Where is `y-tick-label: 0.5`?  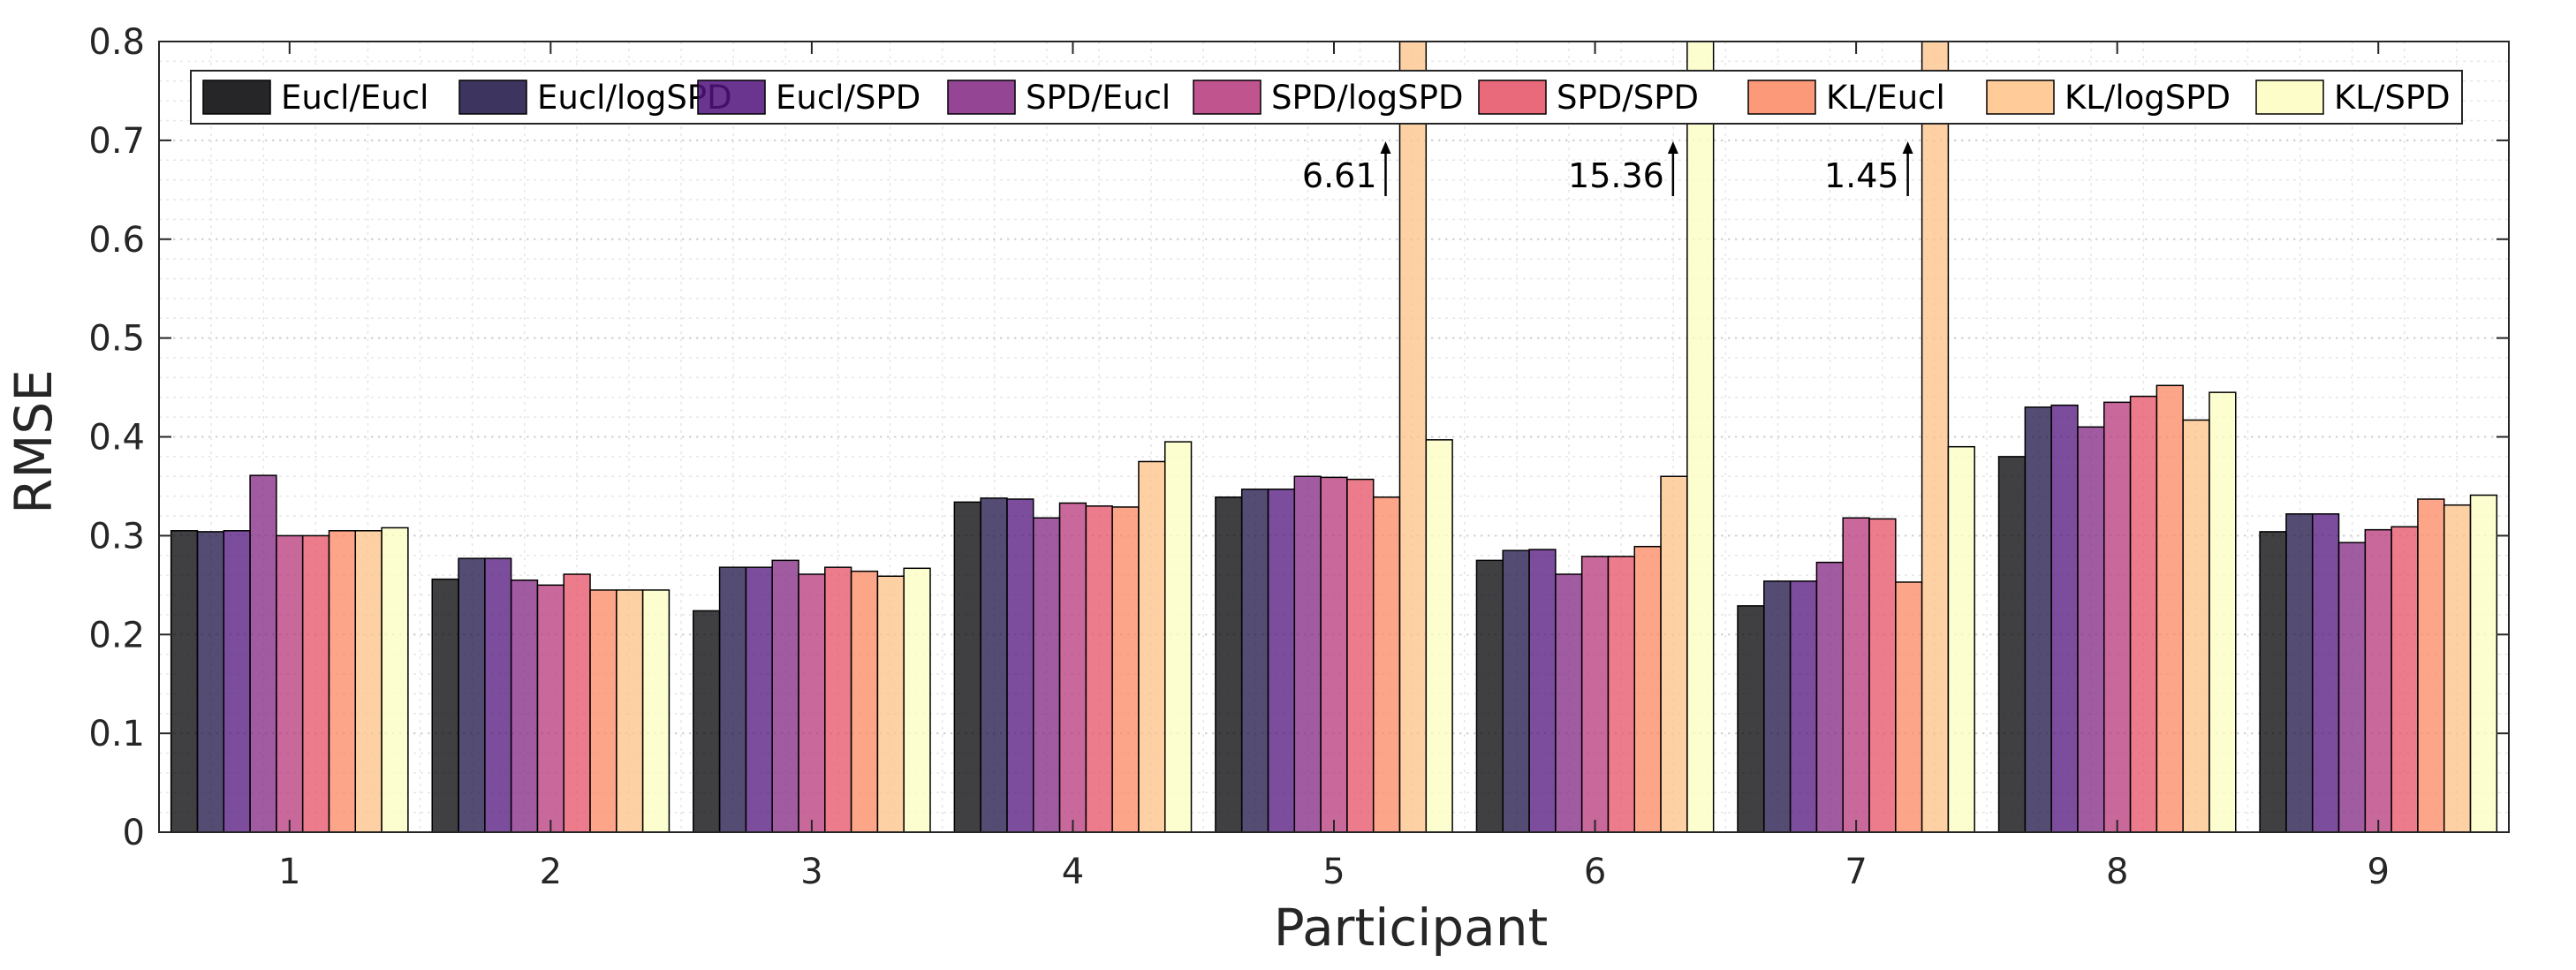
y-tick-label: 0.5 is located at coordinates (117, 339).